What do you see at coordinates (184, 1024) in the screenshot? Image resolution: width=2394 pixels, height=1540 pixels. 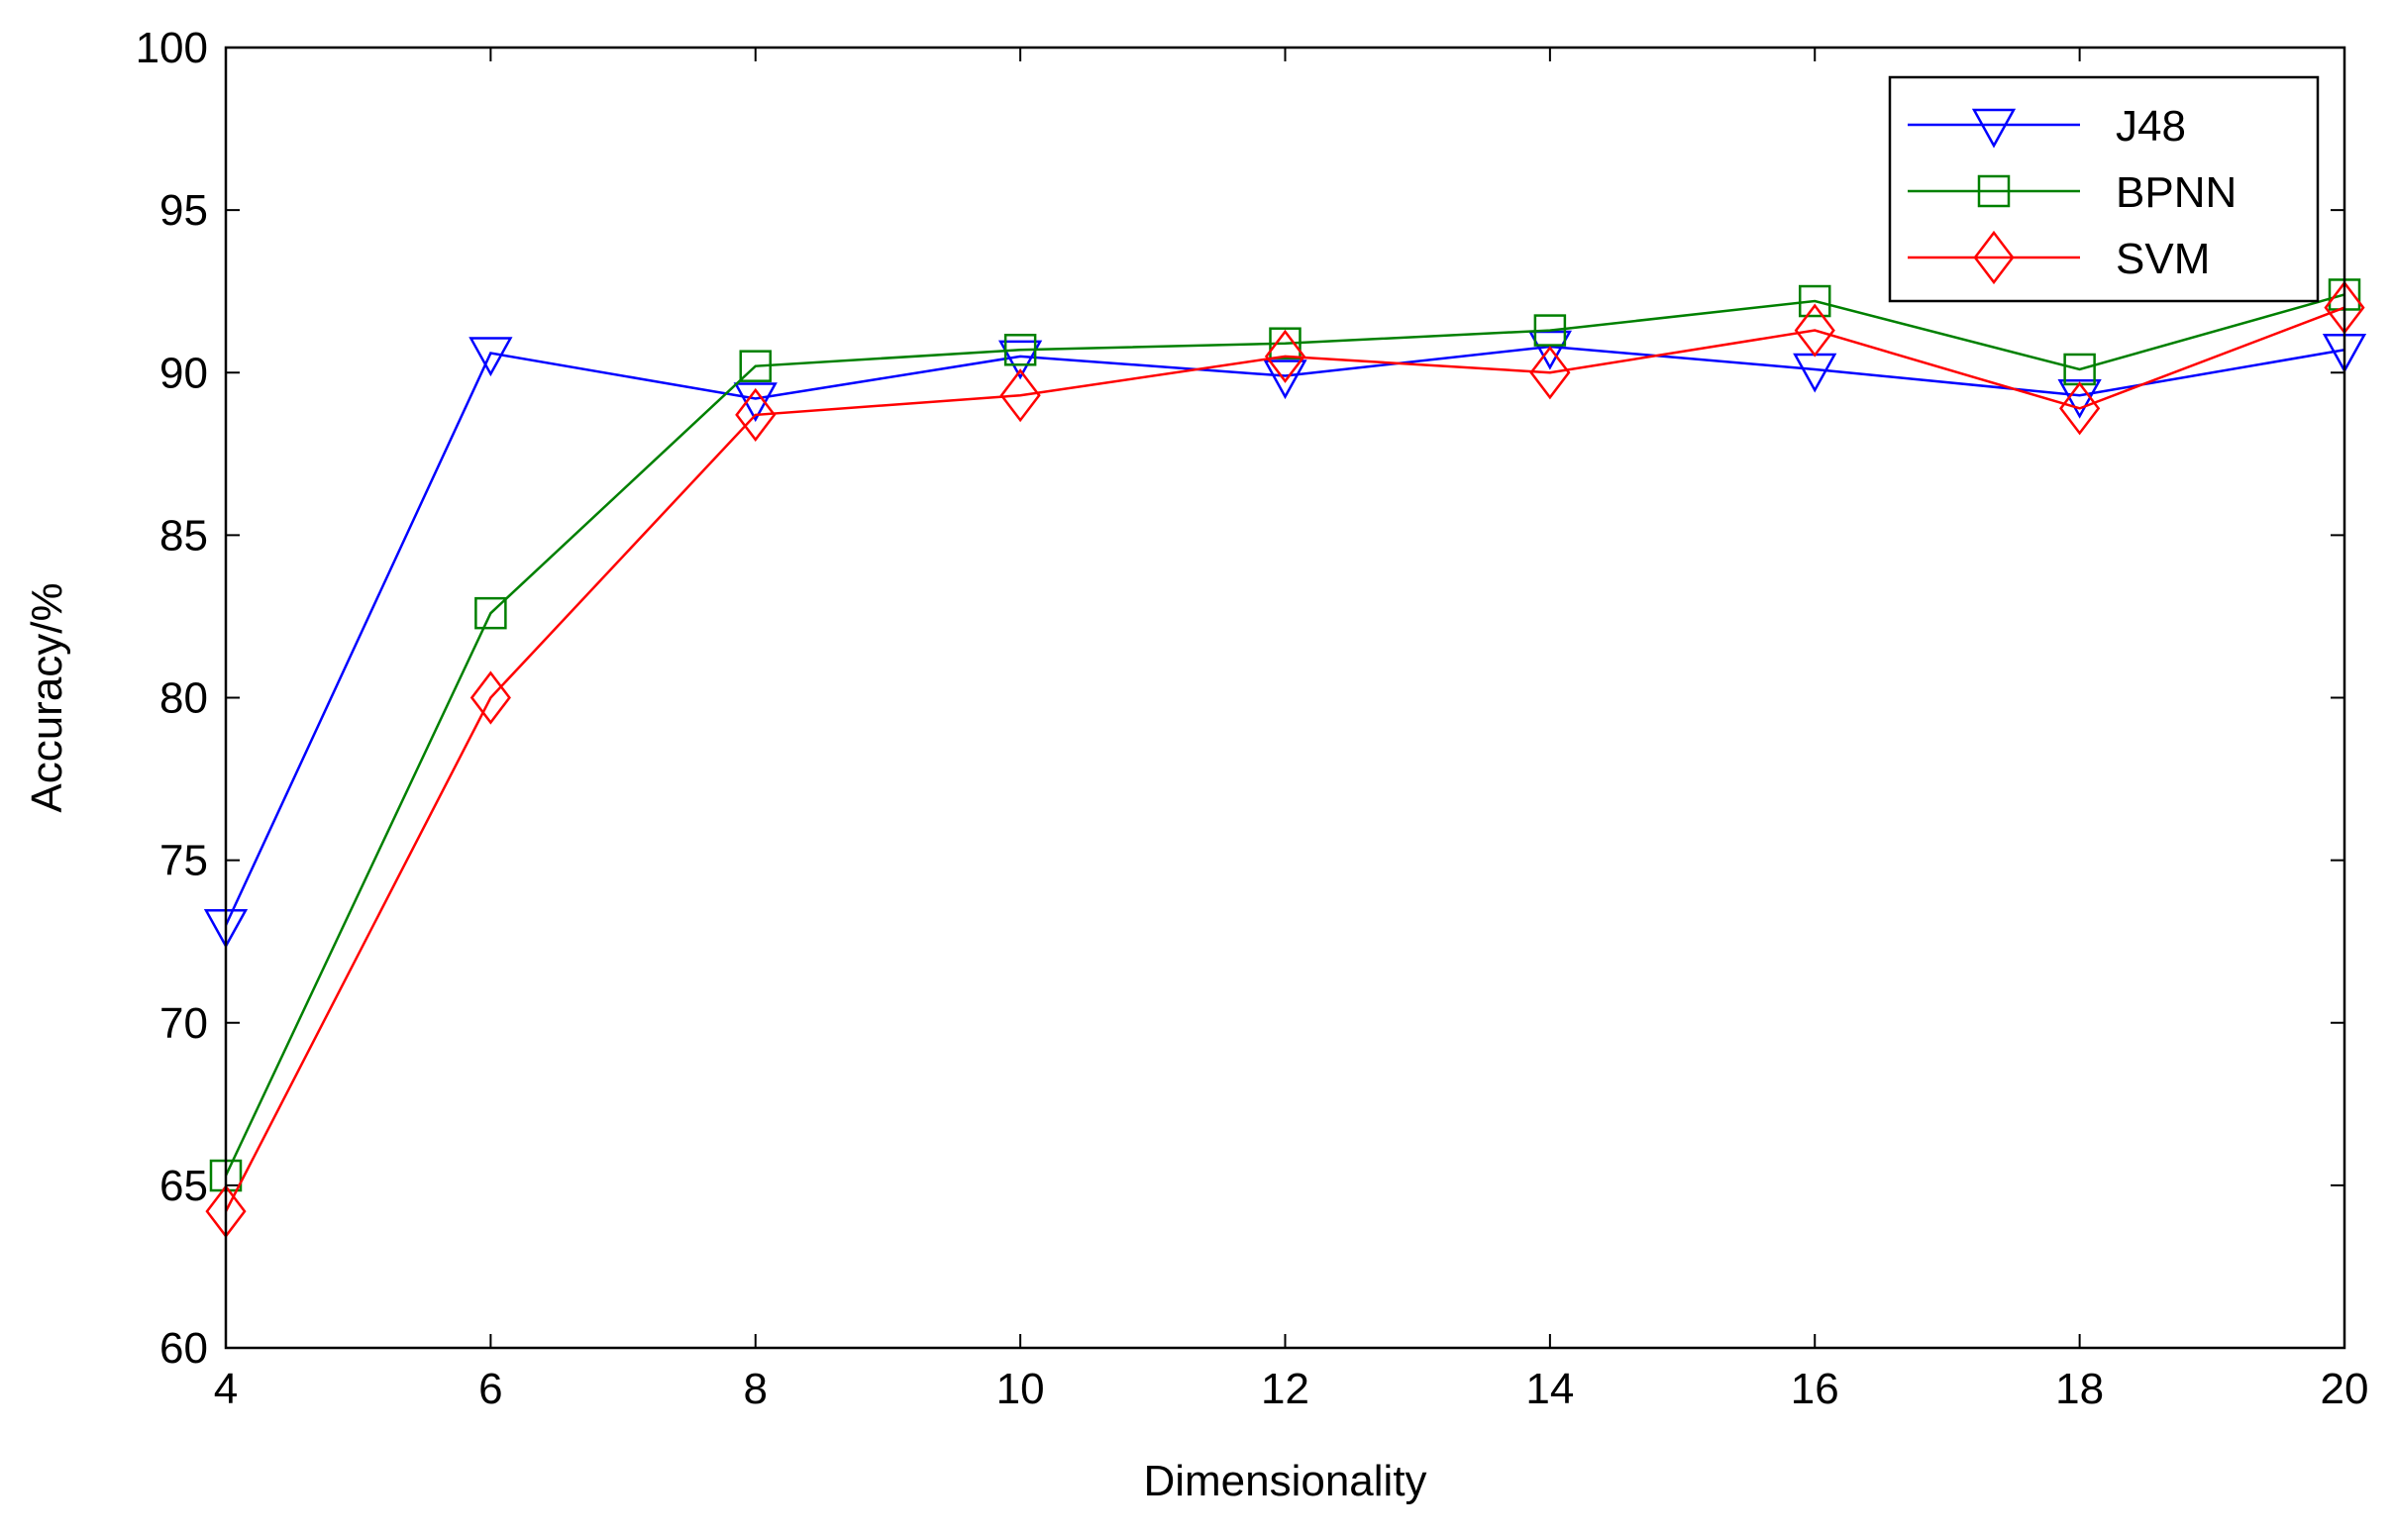 I see `y-tick-label: 70` at bounding box center [184, 1024].